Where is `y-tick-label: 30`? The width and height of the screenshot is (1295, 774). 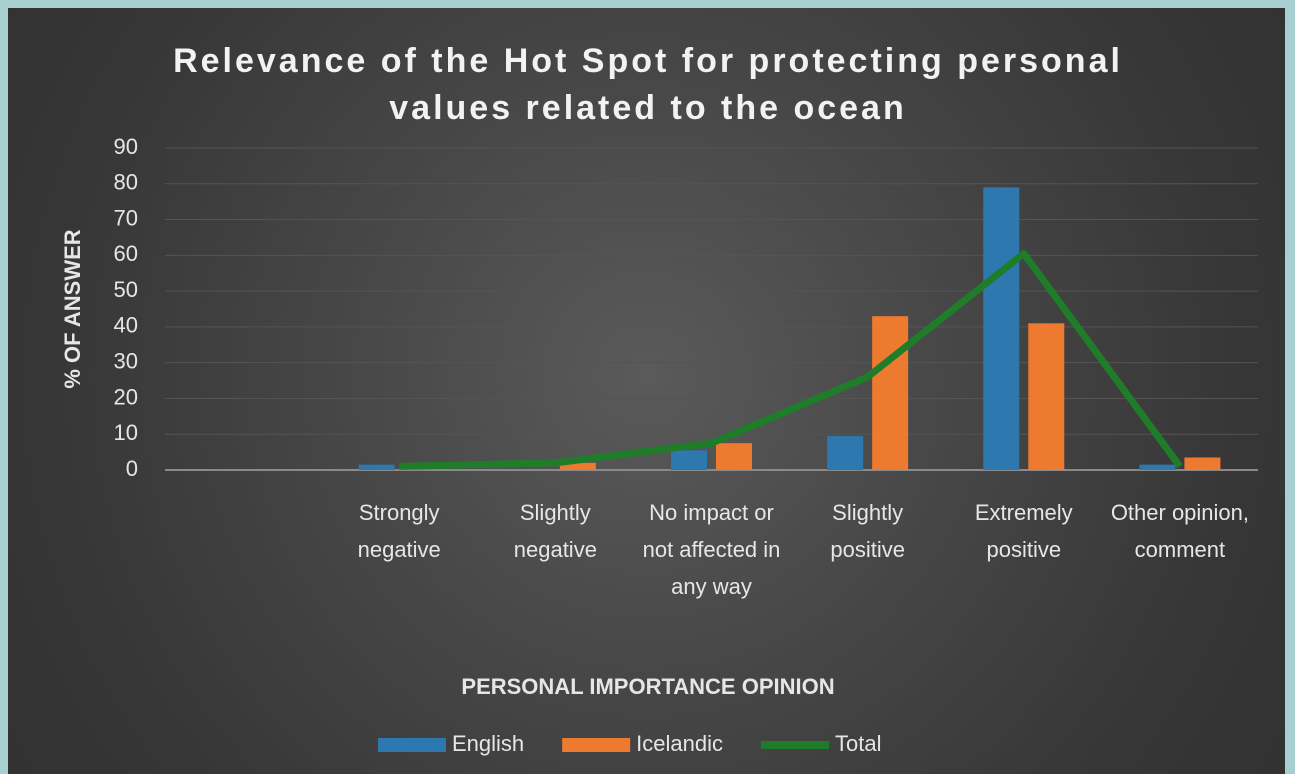
y-tick-label: 30 is located at coordinates (126, 360).